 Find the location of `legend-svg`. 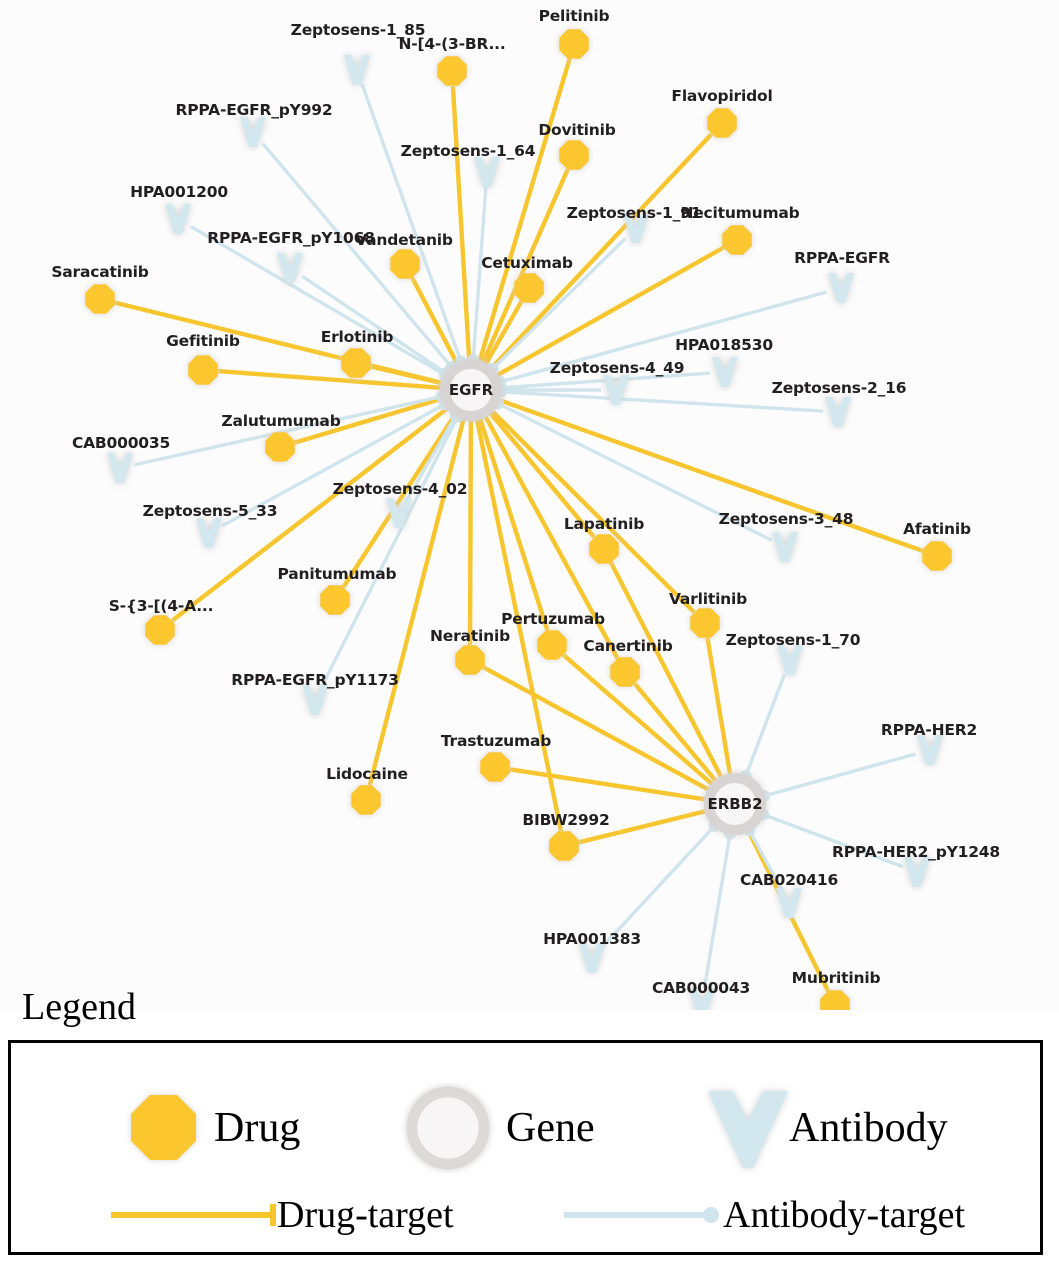

legend-svg is located at coordinates (449, 1156).